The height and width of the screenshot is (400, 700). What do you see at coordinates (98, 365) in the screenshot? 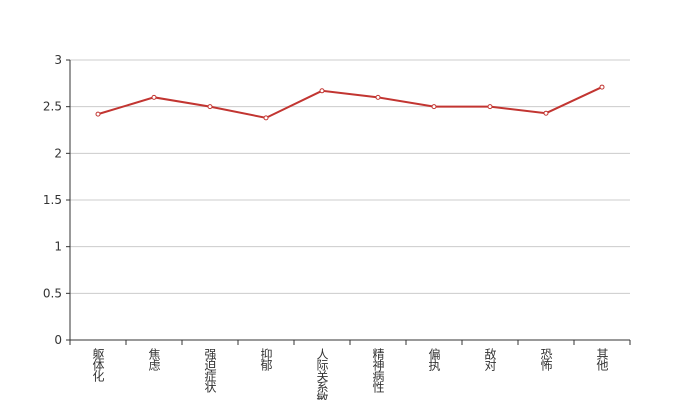
I see `x-tick-label: 躯体化` at bounding box center [98, 365].